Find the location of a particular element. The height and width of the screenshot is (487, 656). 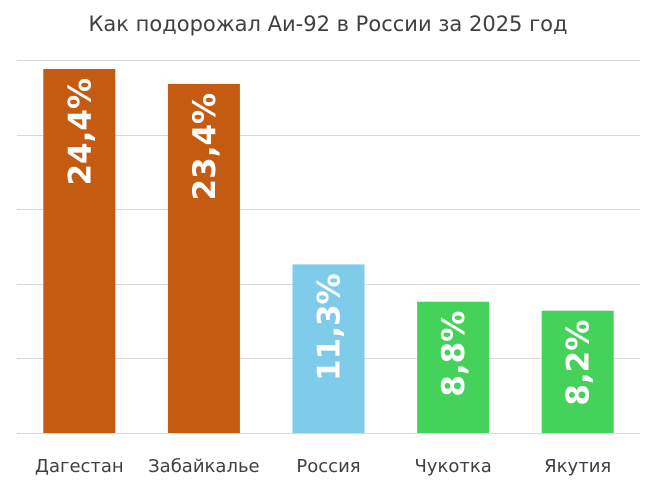

data-label: 24,4% is located at coordinates (80, 132).